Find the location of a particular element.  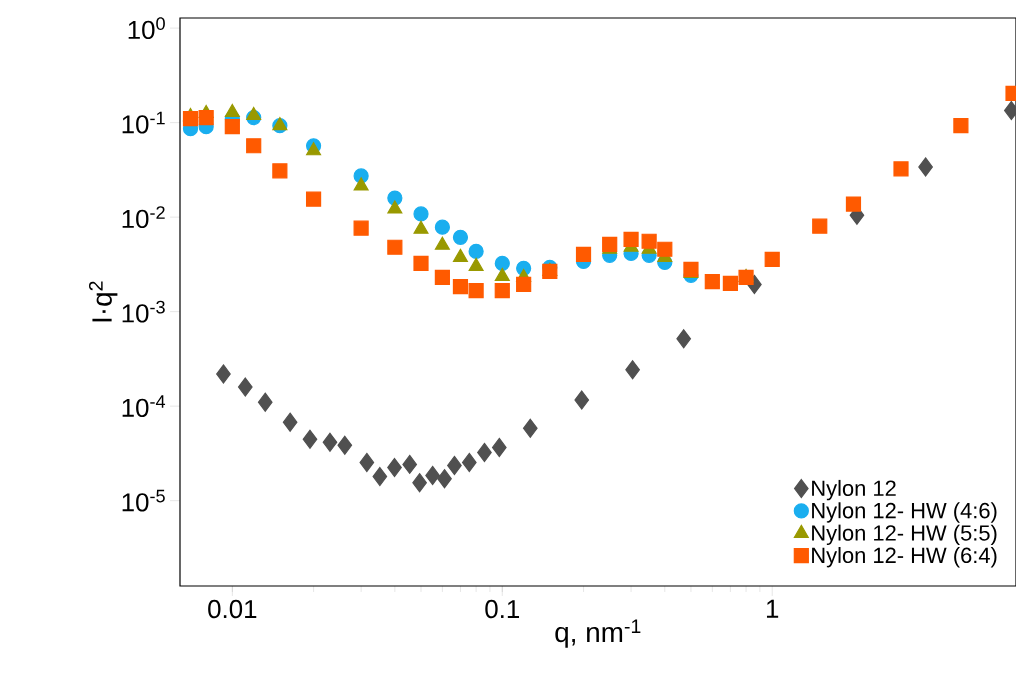

legend-label: Nylon 12- HW (6:4) is located at coordinates (904, 557).